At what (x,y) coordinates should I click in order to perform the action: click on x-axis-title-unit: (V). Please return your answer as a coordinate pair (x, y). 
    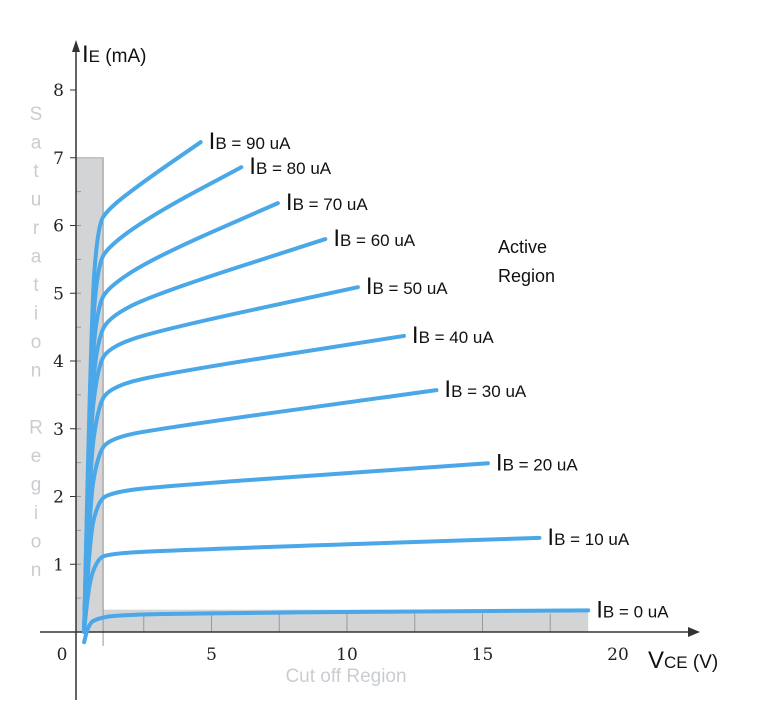
    Looking at the image, I should click on (703, 662).